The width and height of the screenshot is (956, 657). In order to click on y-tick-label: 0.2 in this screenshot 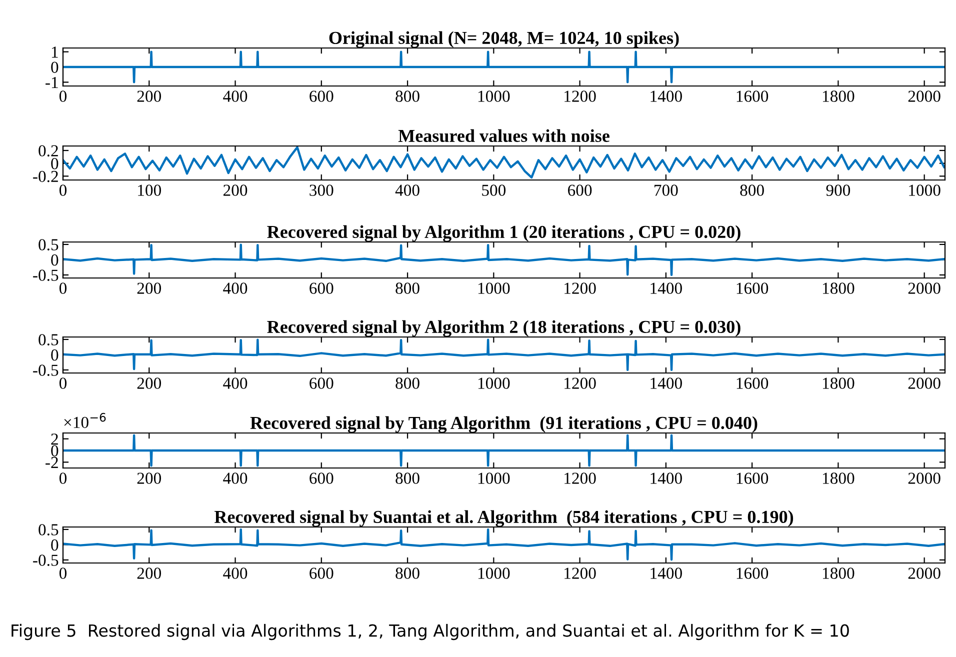, I will do `click(48, 151)`.